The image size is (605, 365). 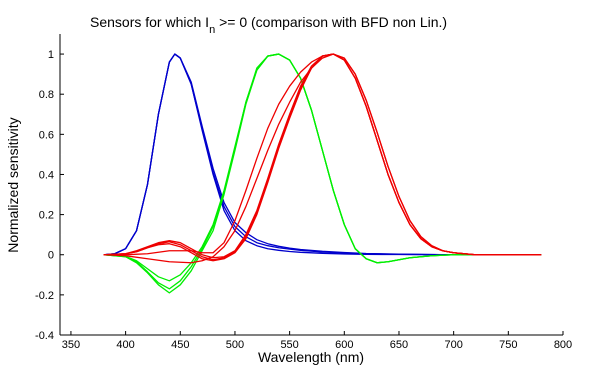 What do you see at coordinates (71, 345) in the screenshot?
I see `x-tick-label: 350` at bounding box center [71, 345].